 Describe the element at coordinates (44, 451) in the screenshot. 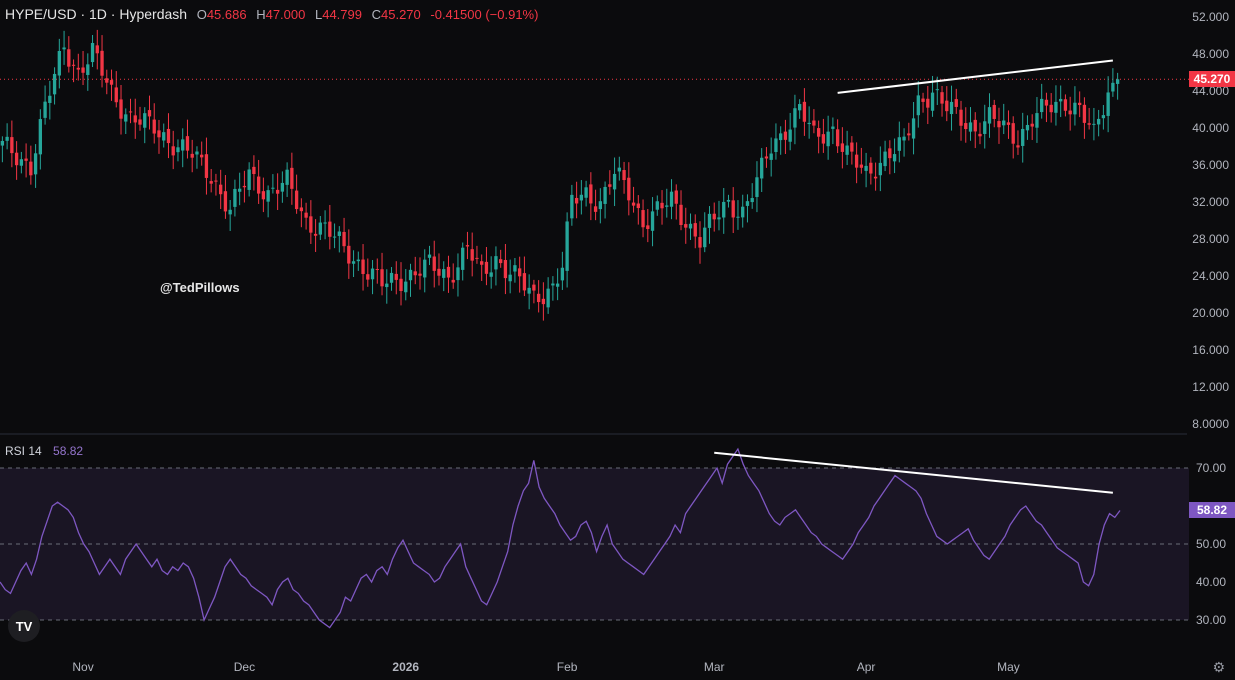

I see `rsi-legend: RSI 14 58.82` at that location.